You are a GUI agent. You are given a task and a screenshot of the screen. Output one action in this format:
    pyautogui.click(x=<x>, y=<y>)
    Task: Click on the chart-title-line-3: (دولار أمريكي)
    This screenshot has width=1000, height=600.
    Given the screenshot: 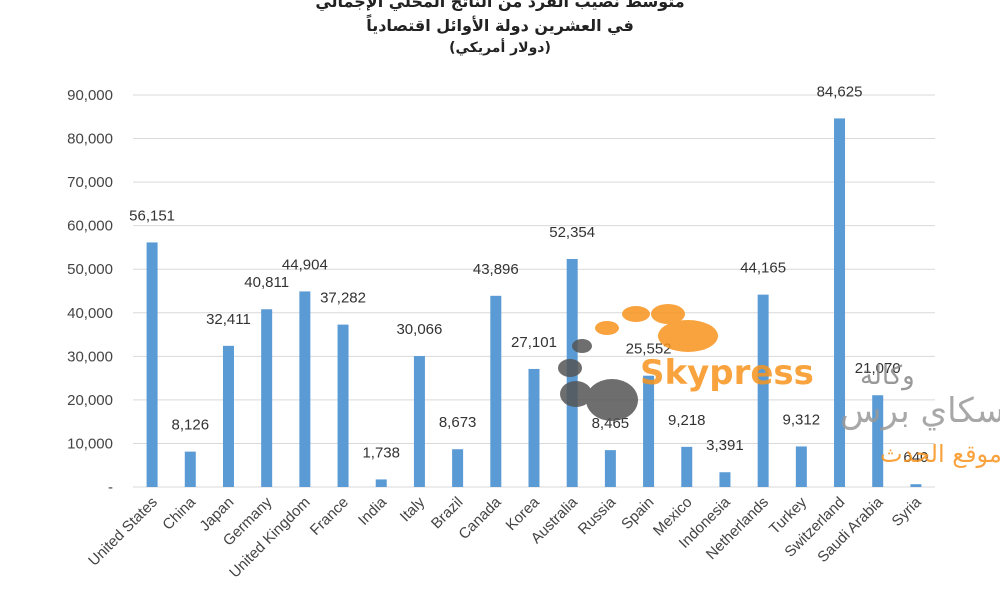 What is the action you would take?
    pyautogui.click(x=500, y=48)
    